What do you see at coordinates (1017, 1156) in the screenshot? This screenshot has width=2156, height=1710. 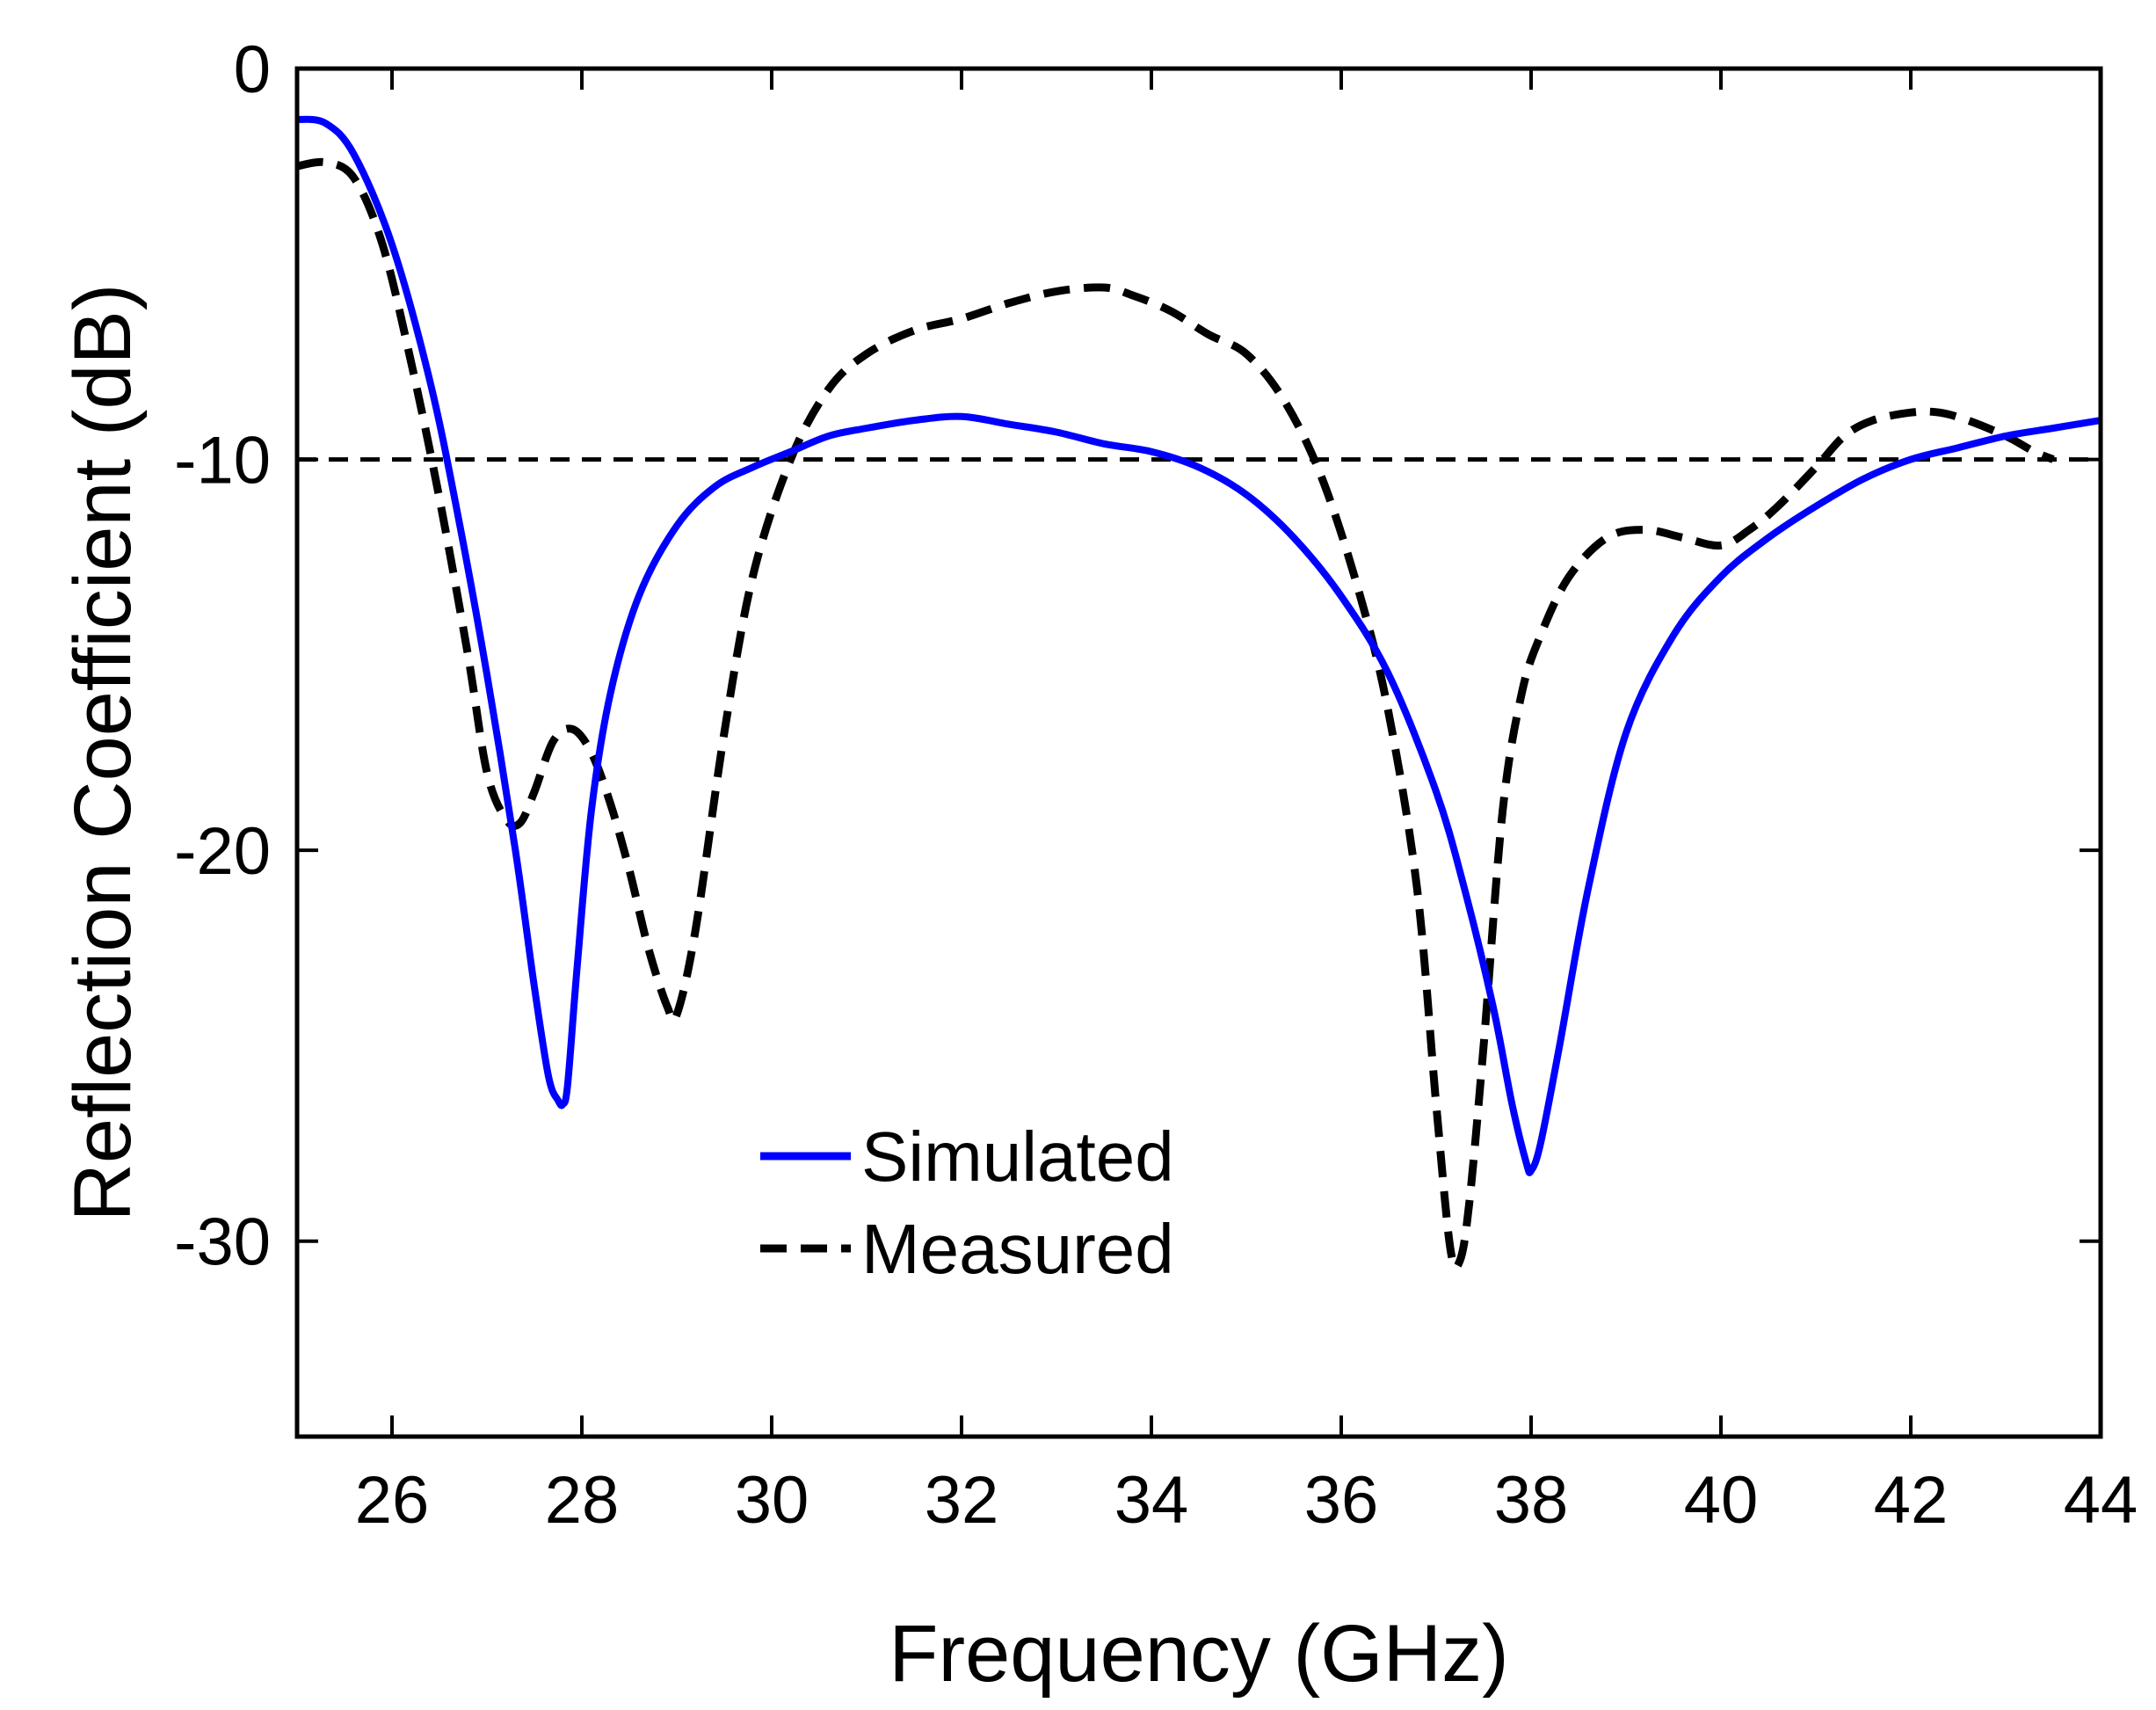 I see `legend-label-simulated: Simulated` at bounding box center [1017, 1156].